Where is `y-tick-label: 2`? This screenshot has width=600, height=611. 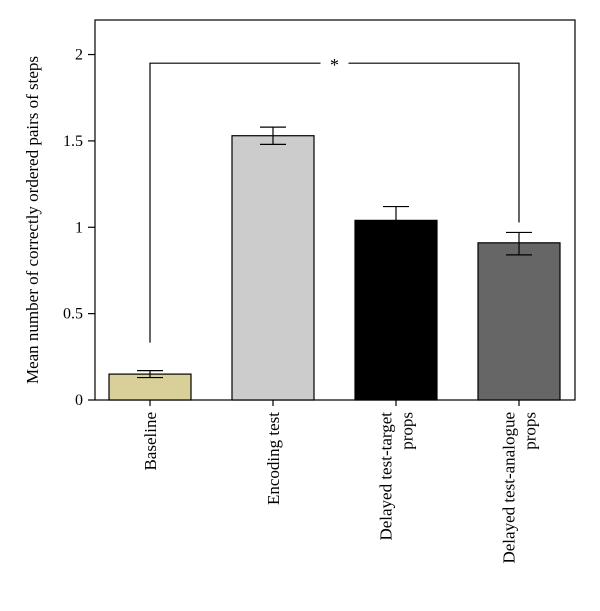 y-tick-label: 2 is located at coordinates (79, 55).